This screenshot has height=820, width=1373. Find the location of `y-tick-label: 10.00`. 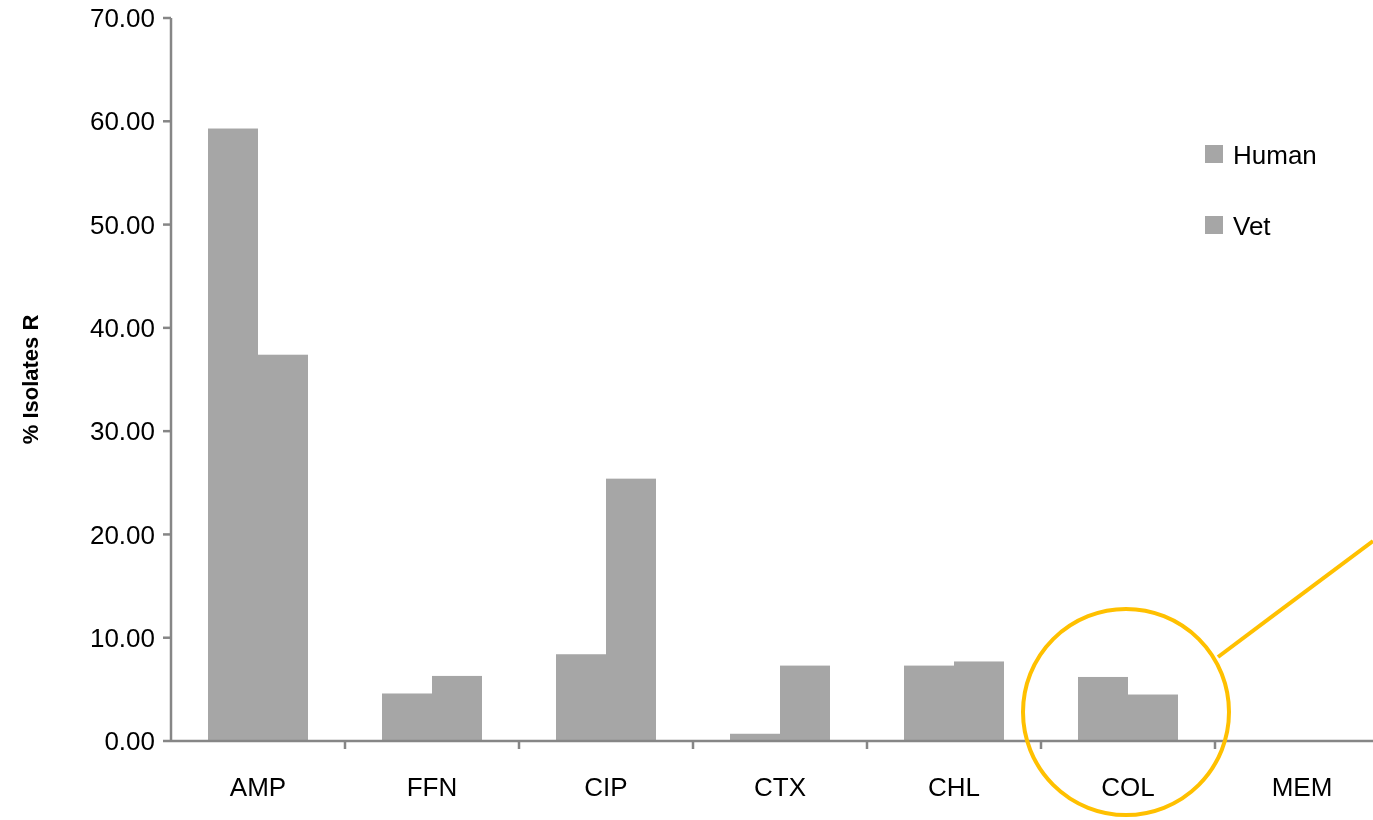

y-tick-label: 10.00 is located at coordinates (122, 637).